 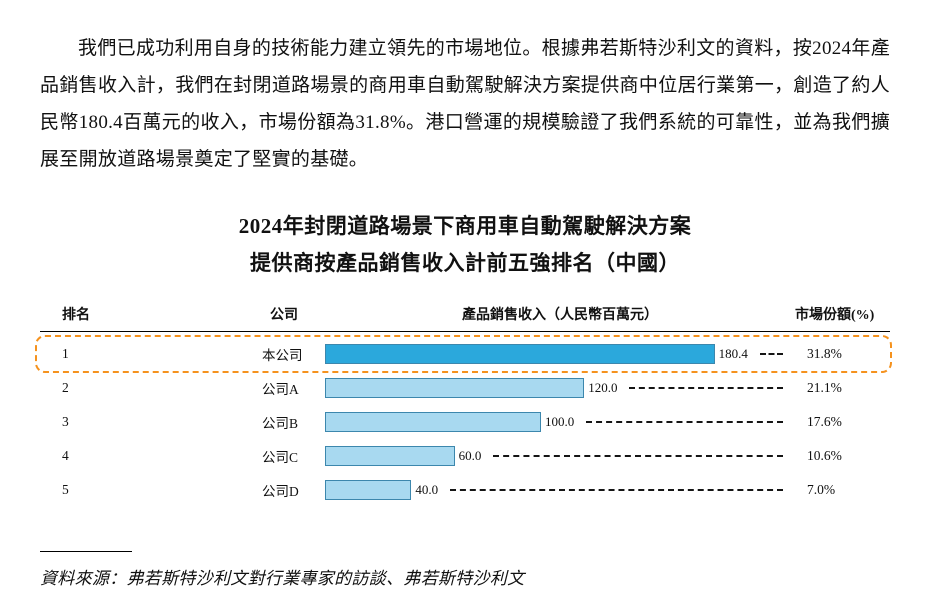 I want to click on header-rank: 排名, so click(x=76, y=315).